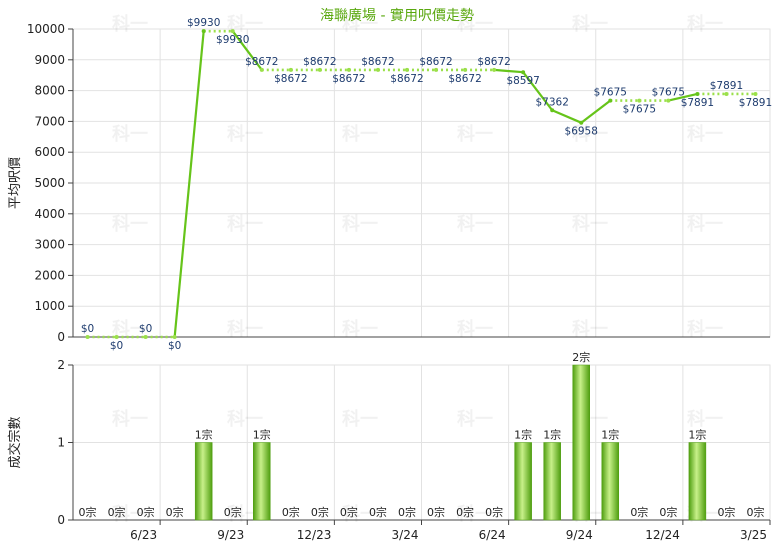  I want to click on chart-title: 海聯廣場 - 實用呎價走勢, so click(397, 15).